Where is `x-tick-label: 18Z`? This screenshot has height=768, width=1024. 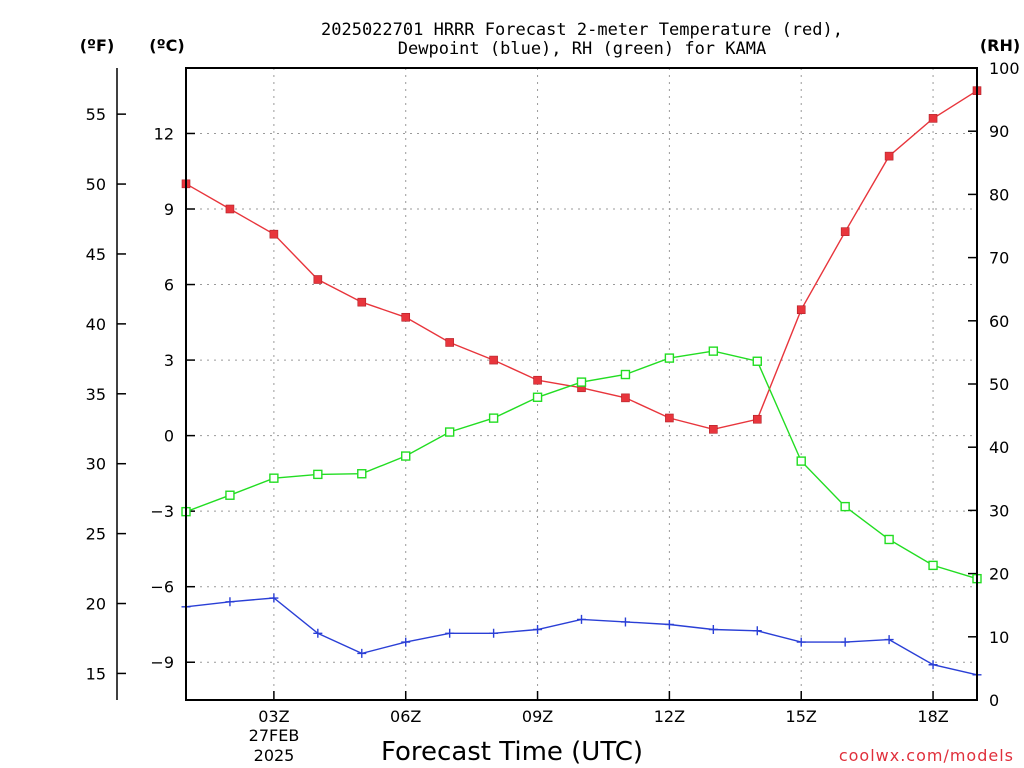
x-tick-label: 18Z is located at coordinates (932, 716).